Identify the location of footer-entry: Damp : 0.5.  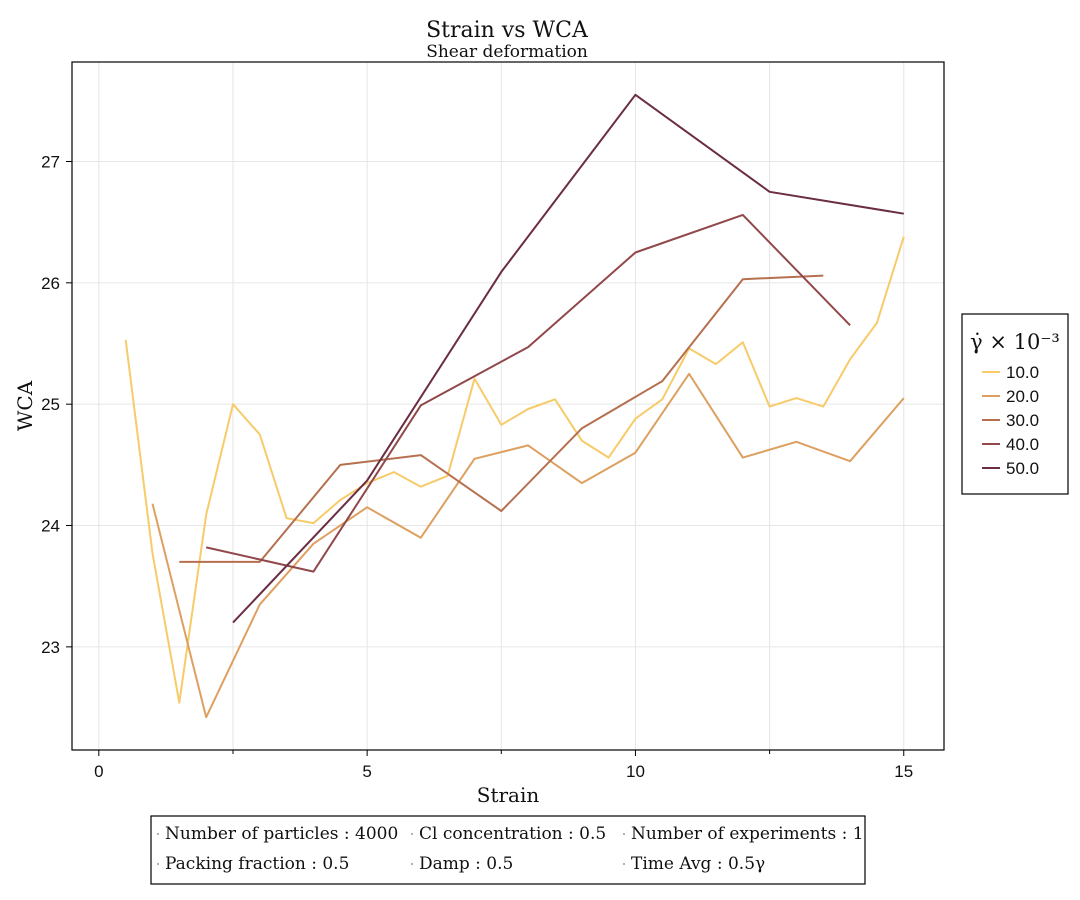
(466, 864).